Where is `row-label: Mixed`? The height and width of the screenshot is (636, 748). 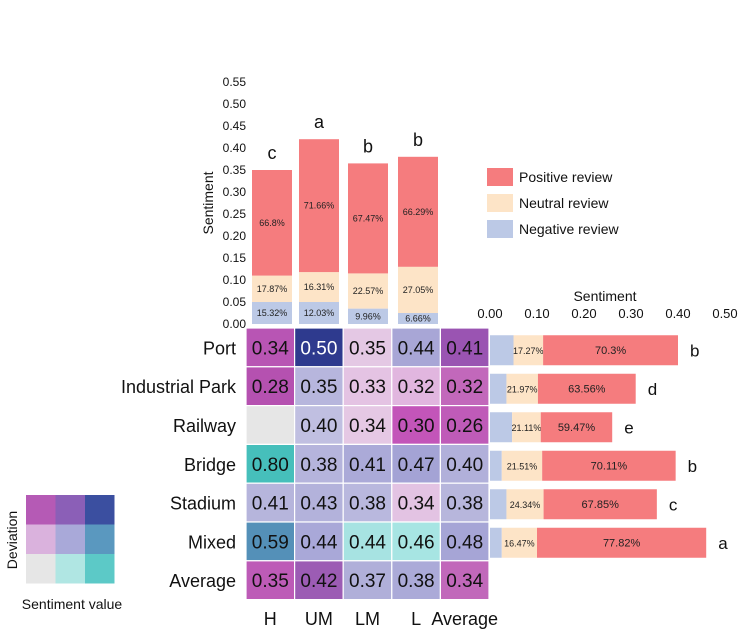
row-label: Mixed is located at coordinates (212, 542).